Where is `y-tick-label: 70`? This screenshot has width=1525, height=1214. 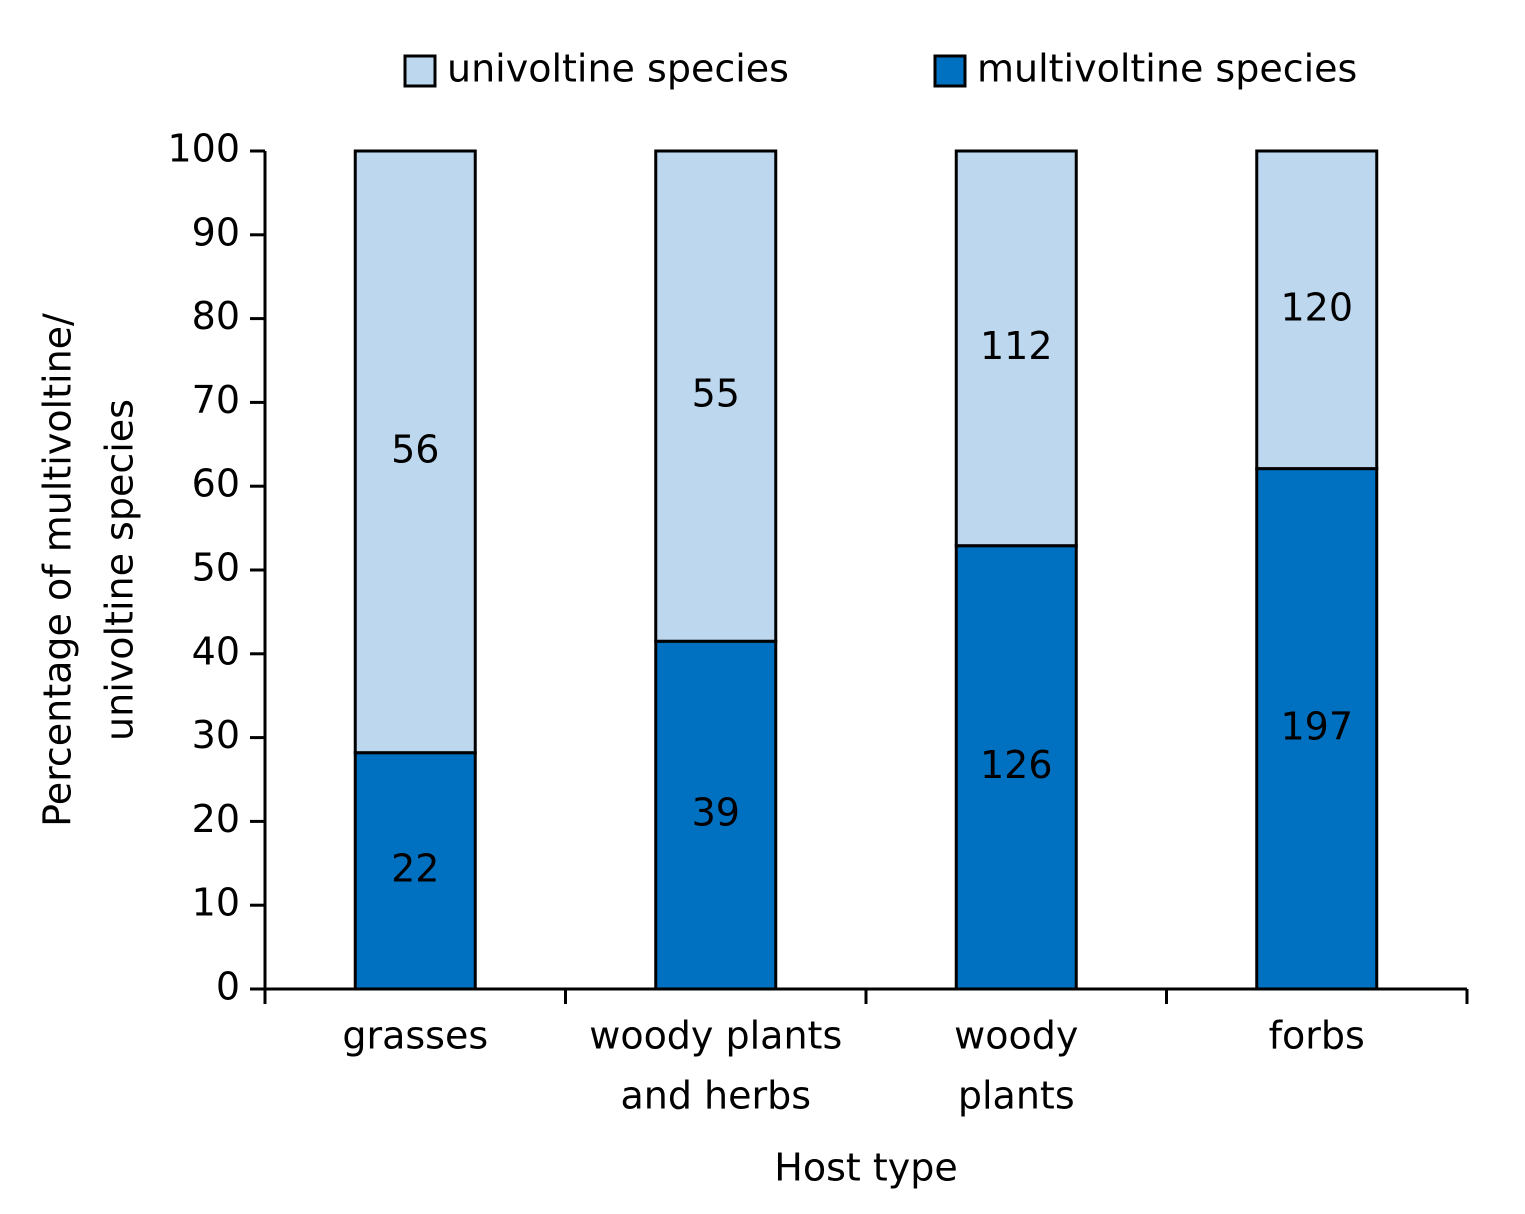 y-tick-label: 70 is located at coordinates (216, 400).